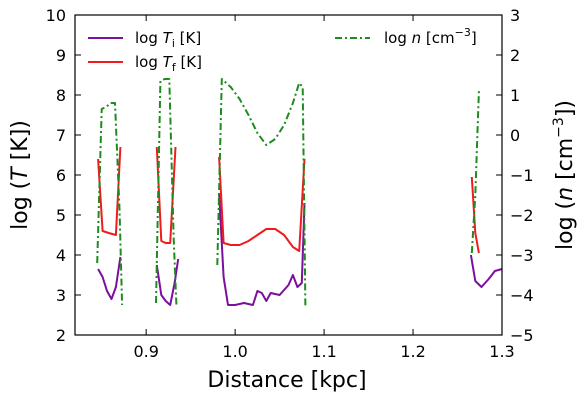 The width and height of the screenshot is (582, 400). What do you see at coordinates (61, 295) in the screenshot?
I see `y-left-tick-label: 3` at bounding box center [61, 295].